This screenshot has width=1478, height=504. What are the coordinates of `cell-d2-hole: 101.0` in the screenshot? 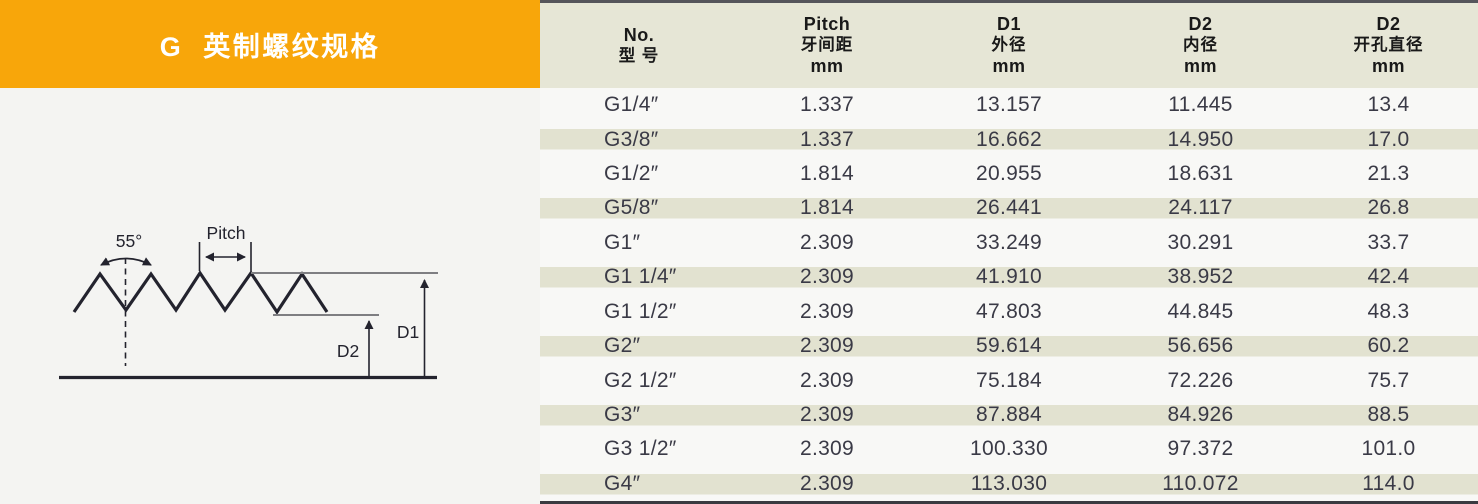 It's located at (1388, 449).